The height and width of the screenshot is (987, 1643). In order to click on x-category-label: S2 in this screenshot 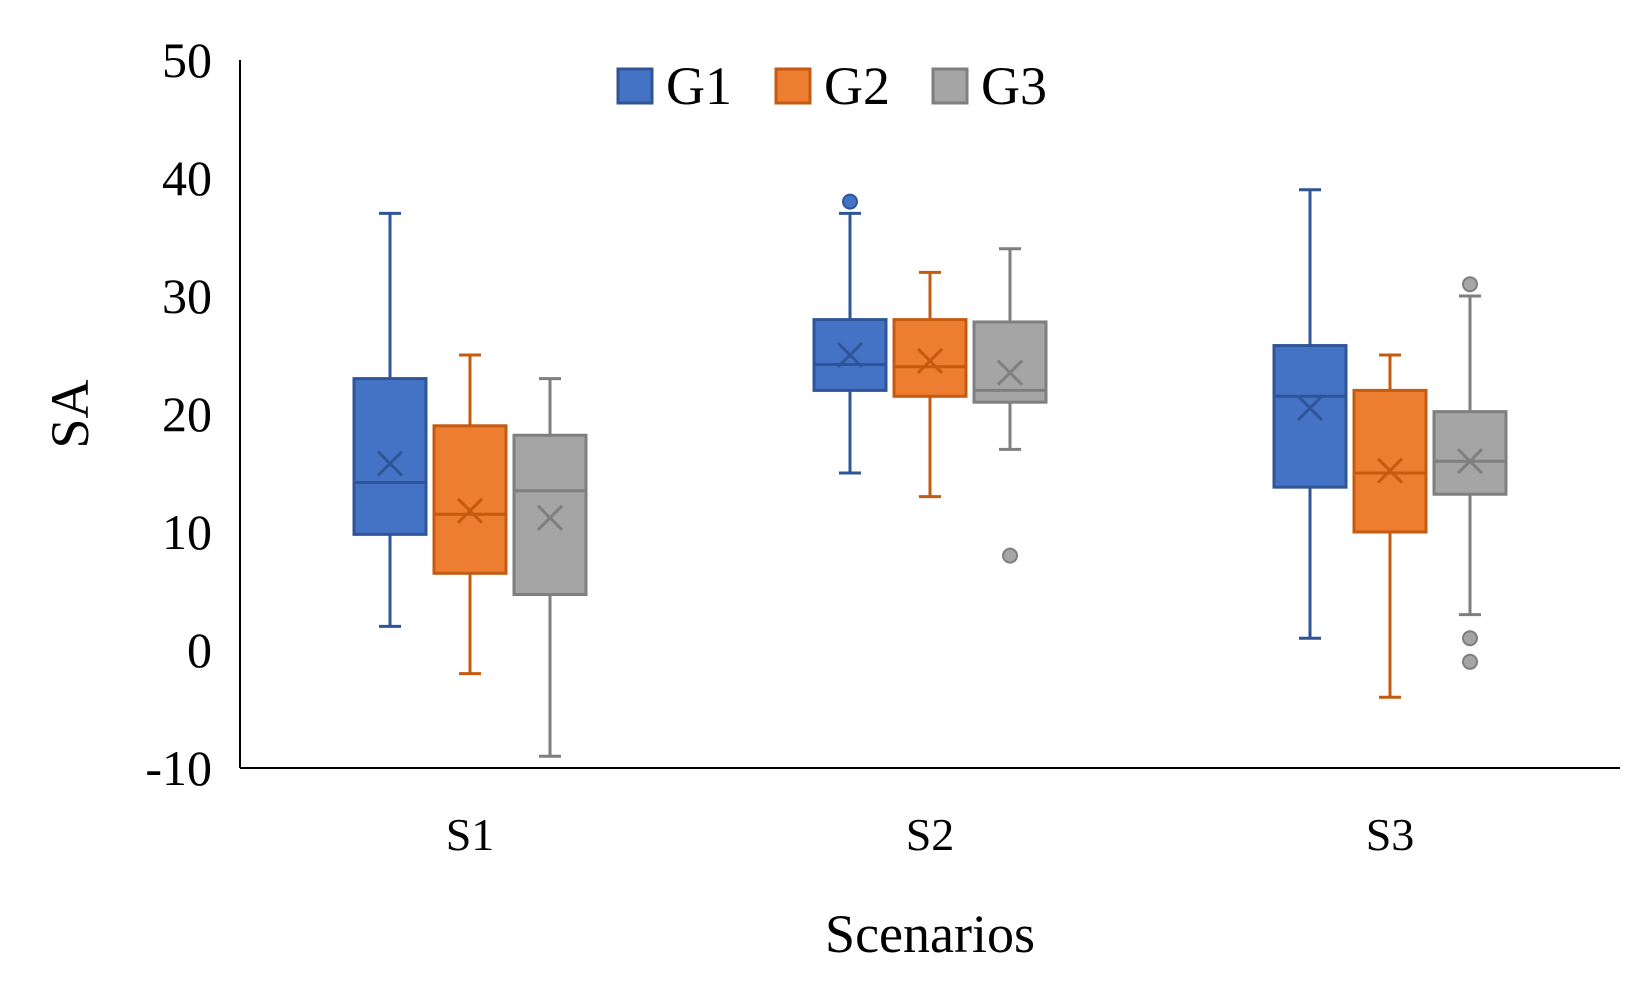, I will do `click(930, 834)`.